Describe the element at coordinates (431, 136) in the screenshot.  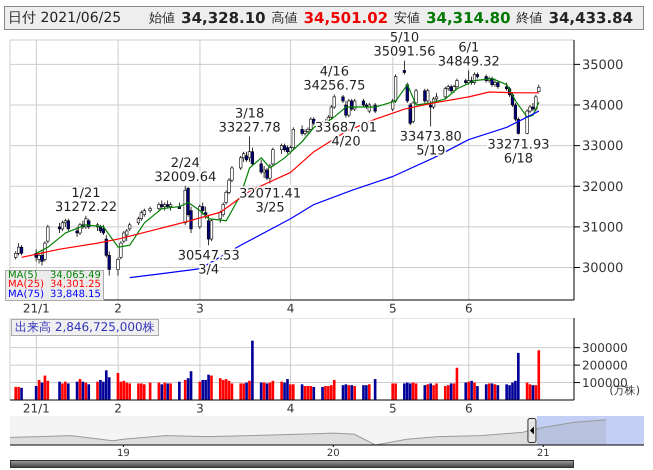
I see `annotation: 33473.80` at that location.